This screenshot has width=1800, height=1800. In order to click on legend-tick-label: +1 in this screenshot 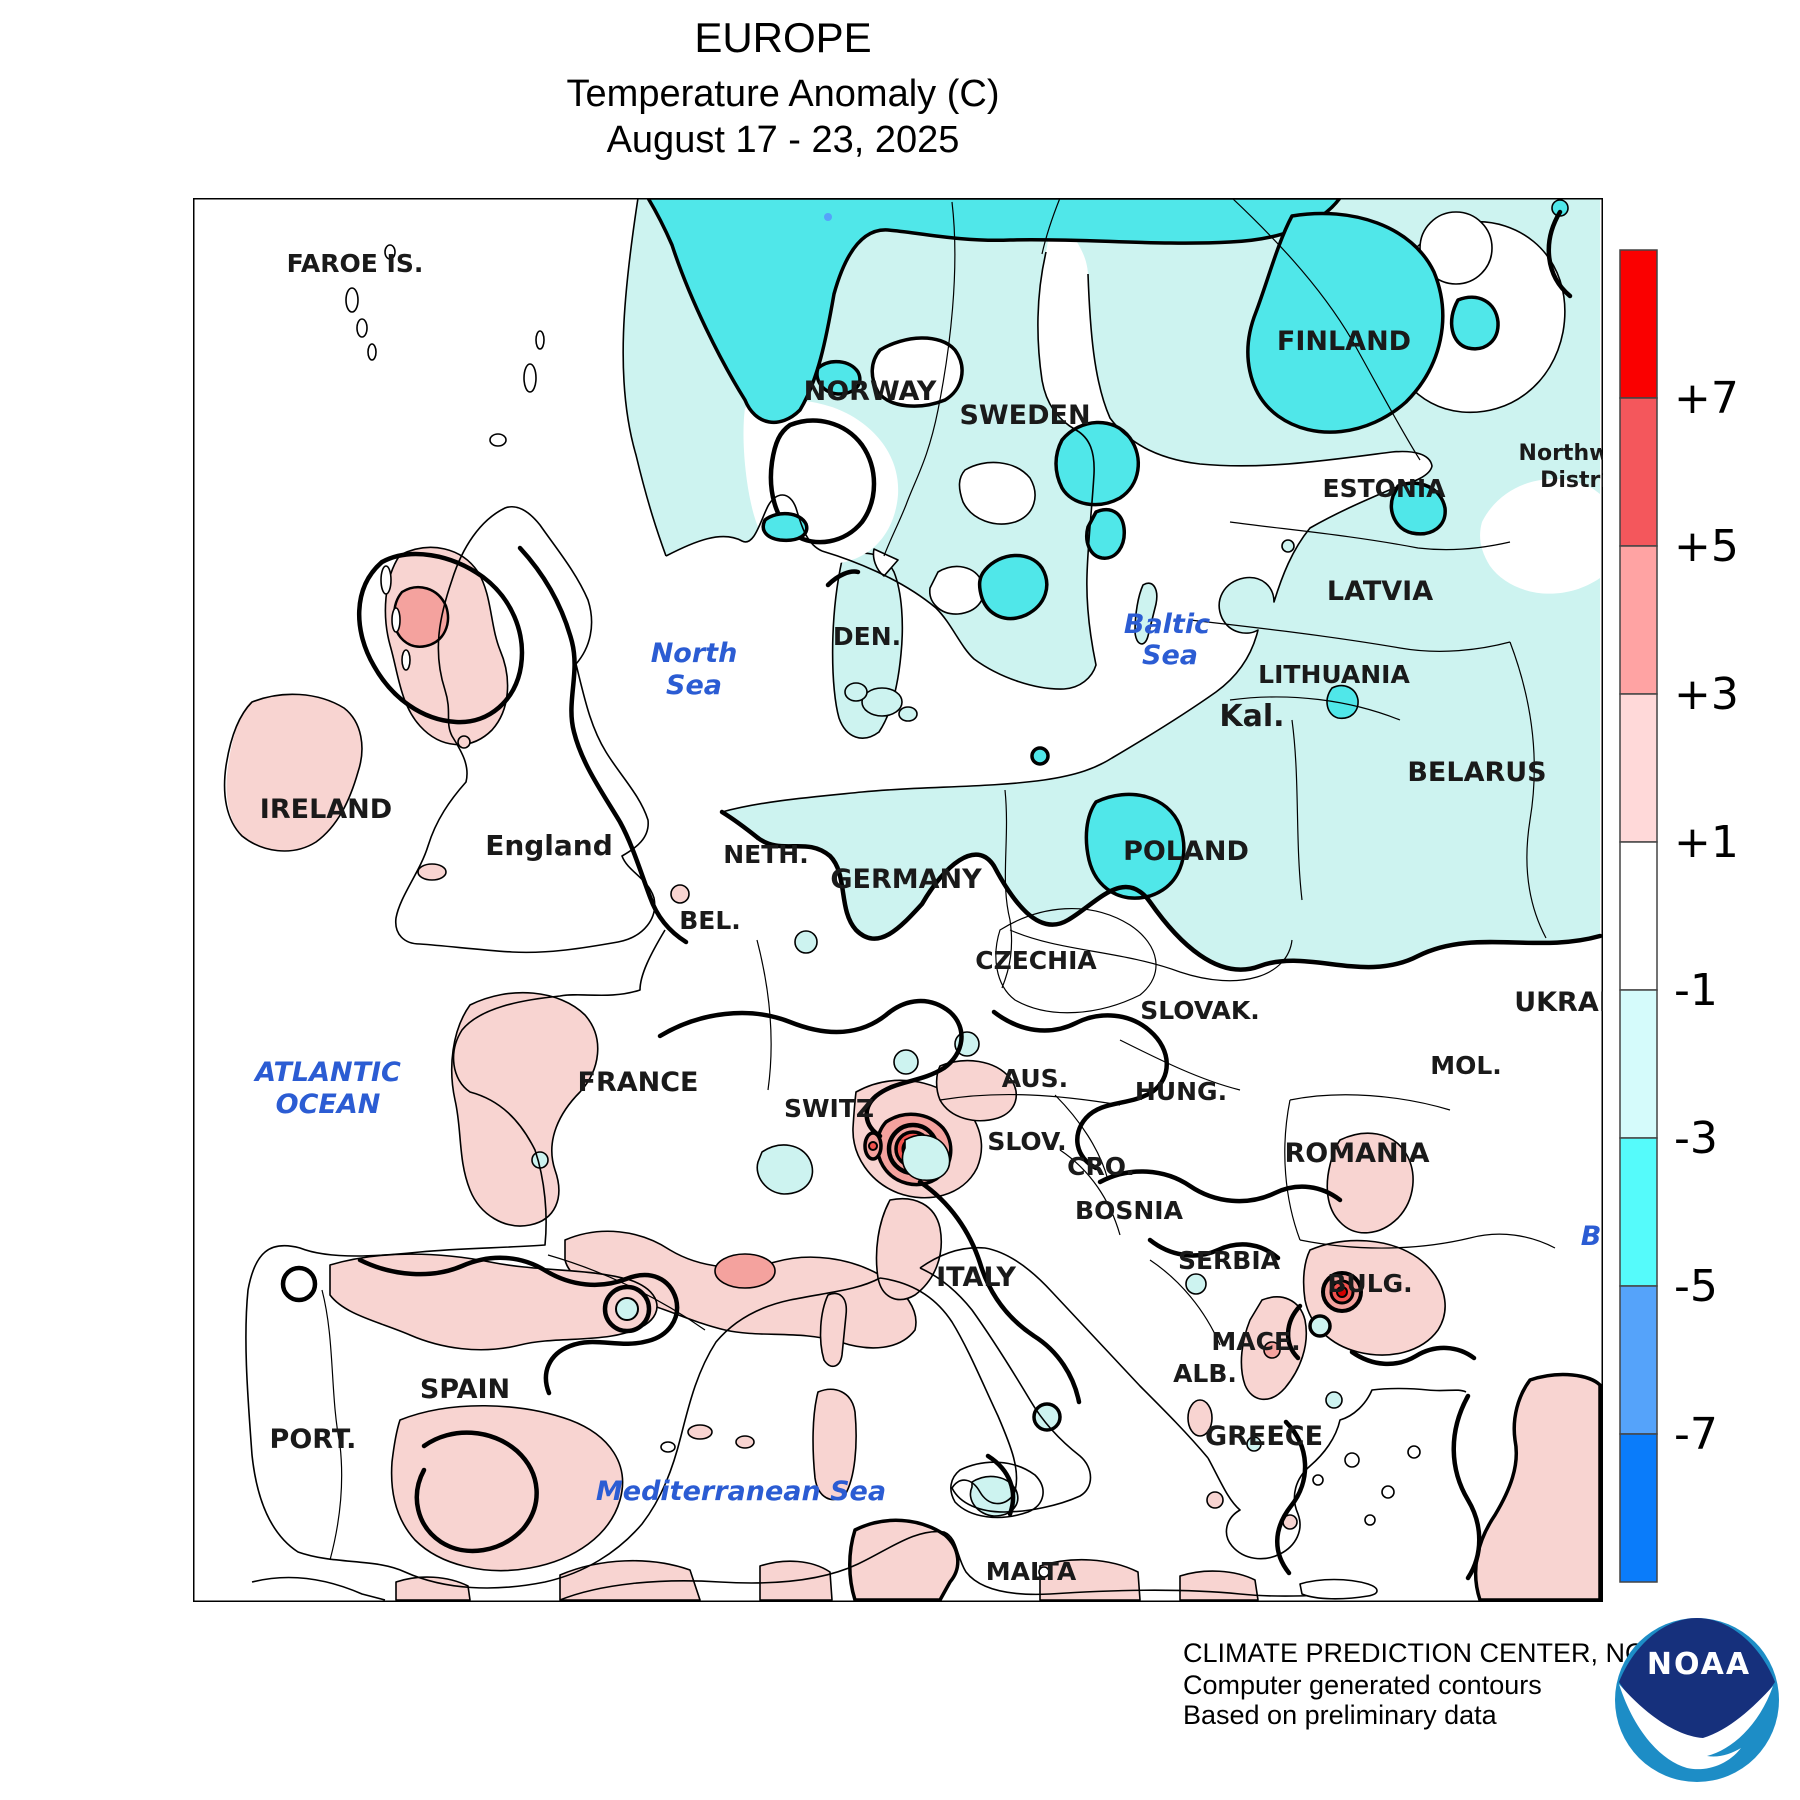, I will do `click(1706, 842)`.